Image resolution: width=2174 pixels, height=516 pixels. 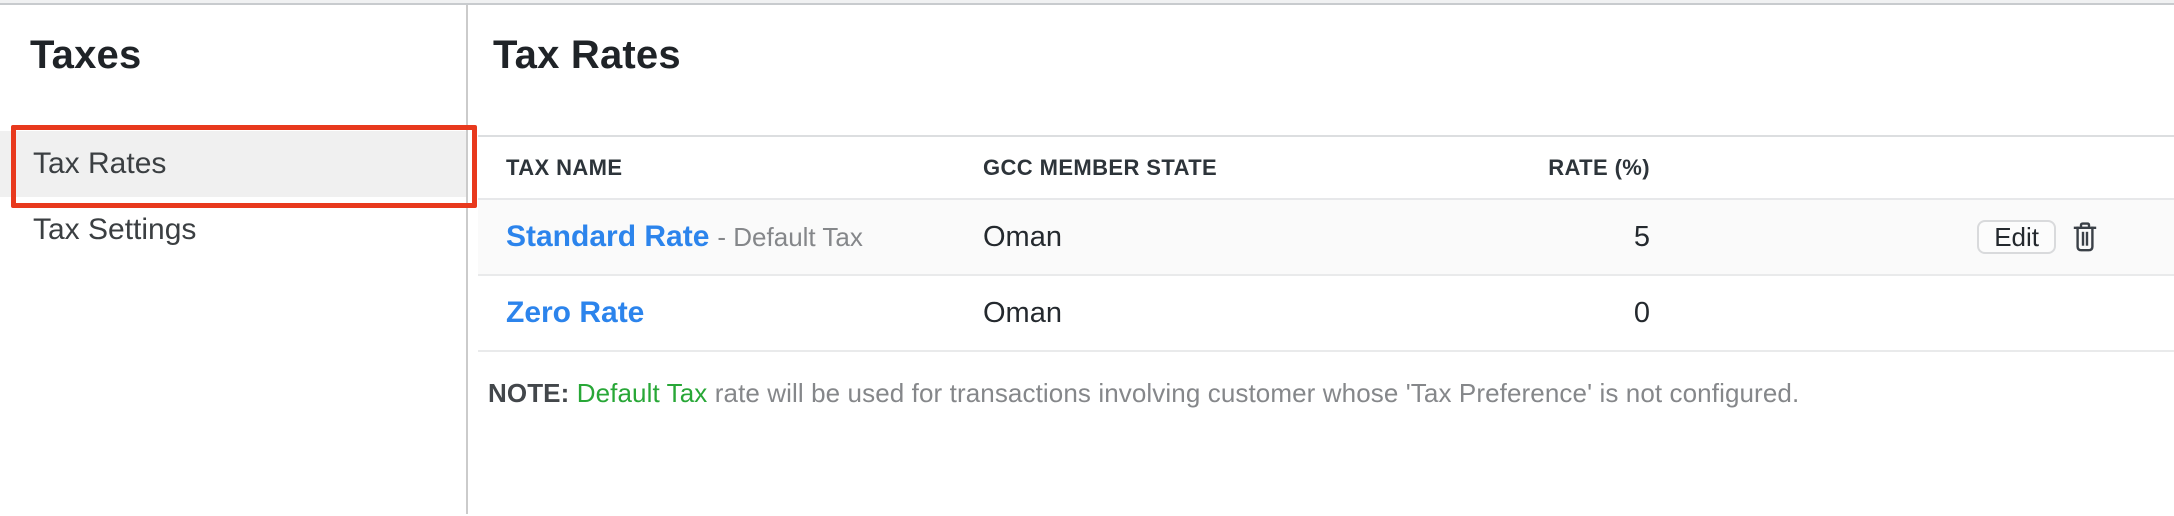 I want to click on trash-icon, so click(x=2085, y=237).